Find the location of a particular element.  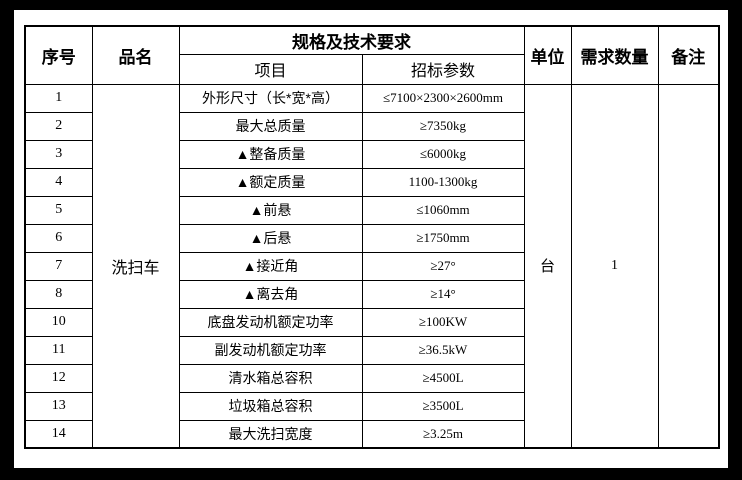

row-no: 5 is located at coordinates (58, 210).